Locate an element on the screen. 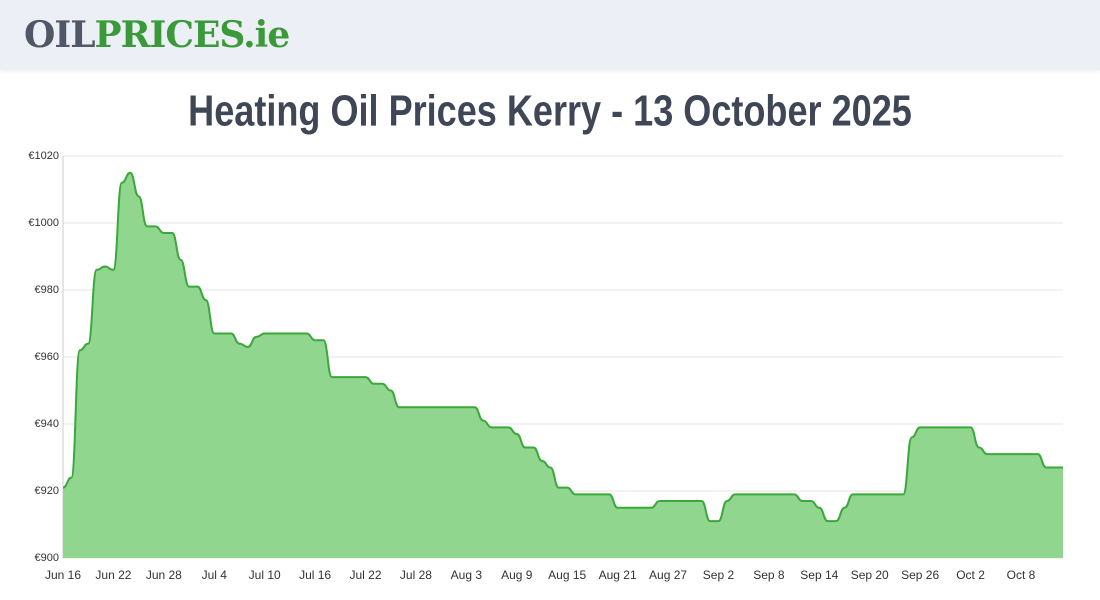  logo-text: OIL is located at coordinates (60, 35).